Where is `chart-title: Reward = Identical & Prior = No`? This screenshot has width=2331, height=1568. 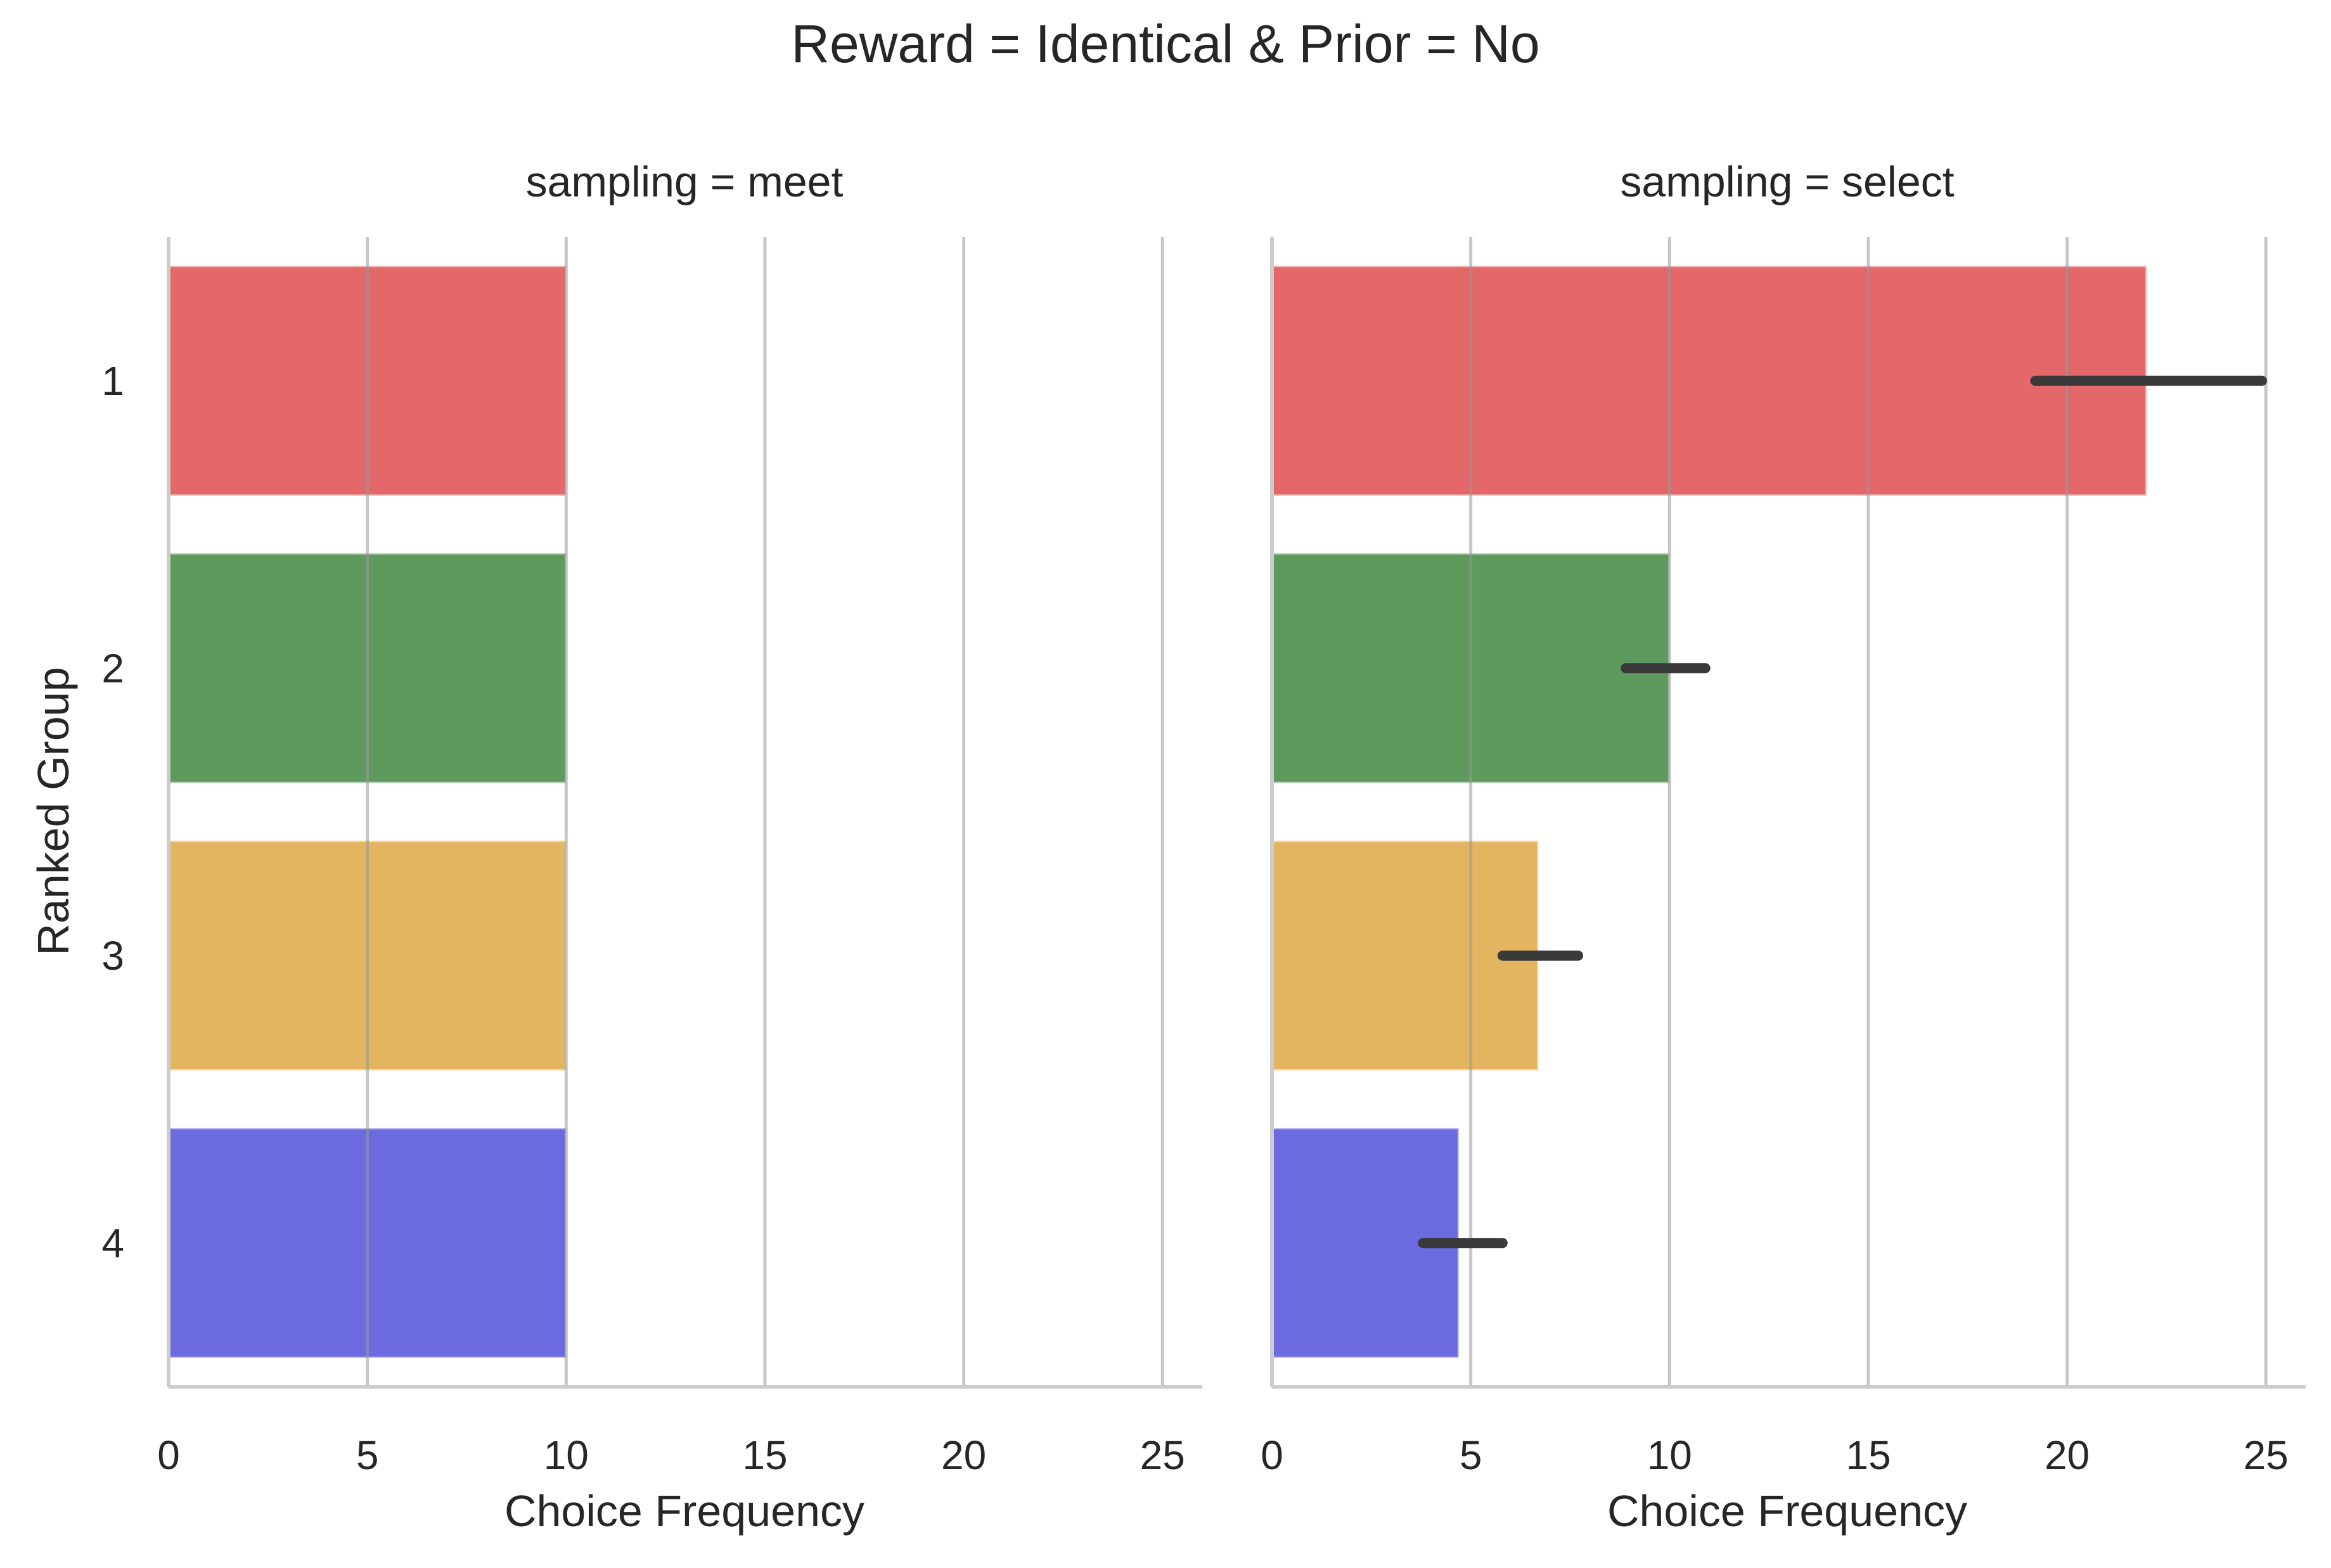 chart-title: Reward = Identical & Prior = No is located at coordinates (1165, 44).